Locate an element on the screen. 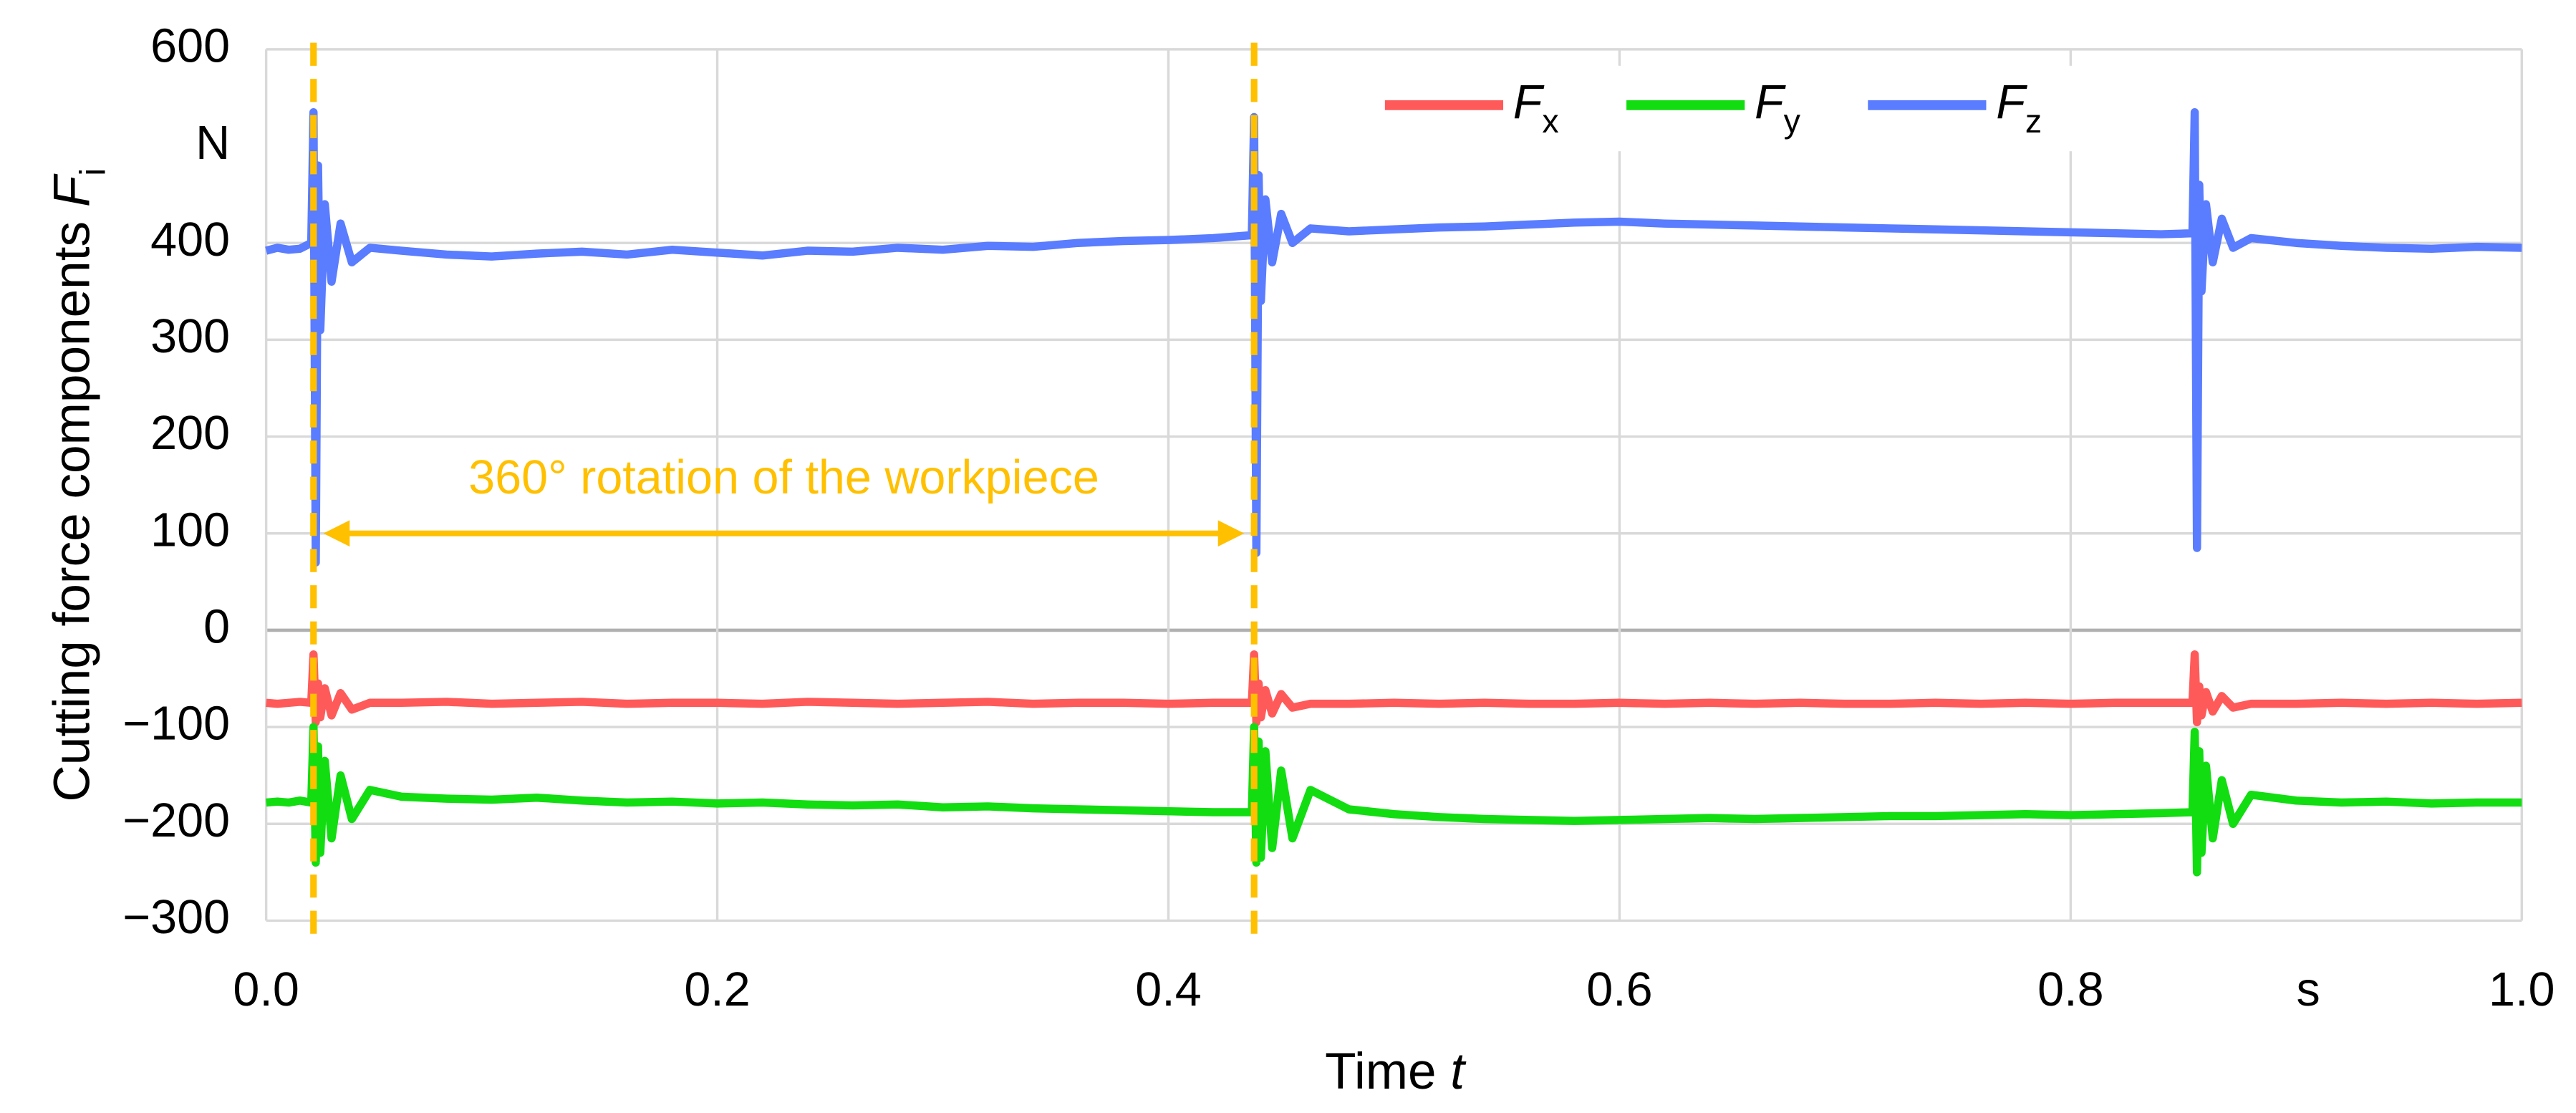 The height and width of the screenshot is (1113, 2576). y-tick-label: 400 is located at coordinates (190, 239).